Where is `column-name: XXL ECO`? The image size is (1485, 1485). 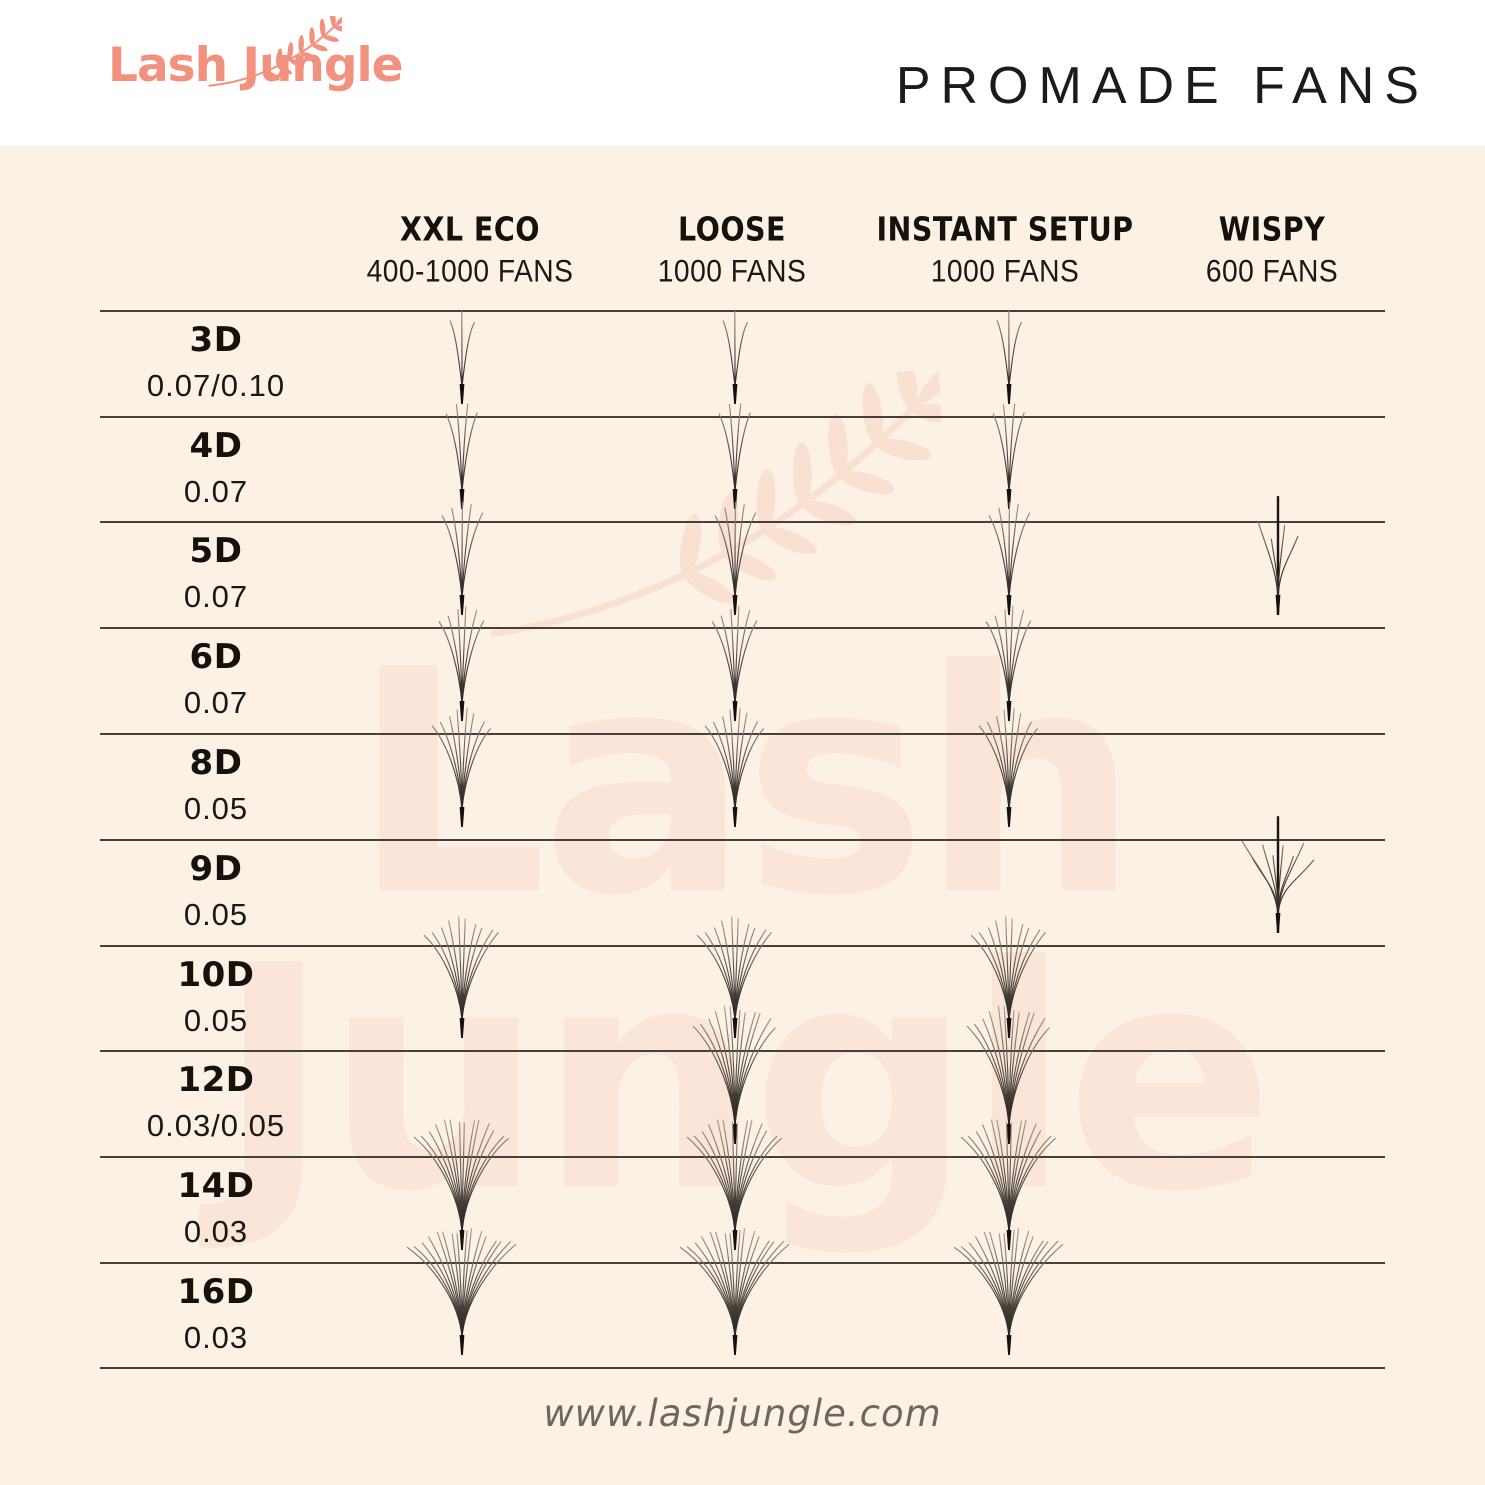
column-name: XXL ECO is located at coordinates (470, 230).